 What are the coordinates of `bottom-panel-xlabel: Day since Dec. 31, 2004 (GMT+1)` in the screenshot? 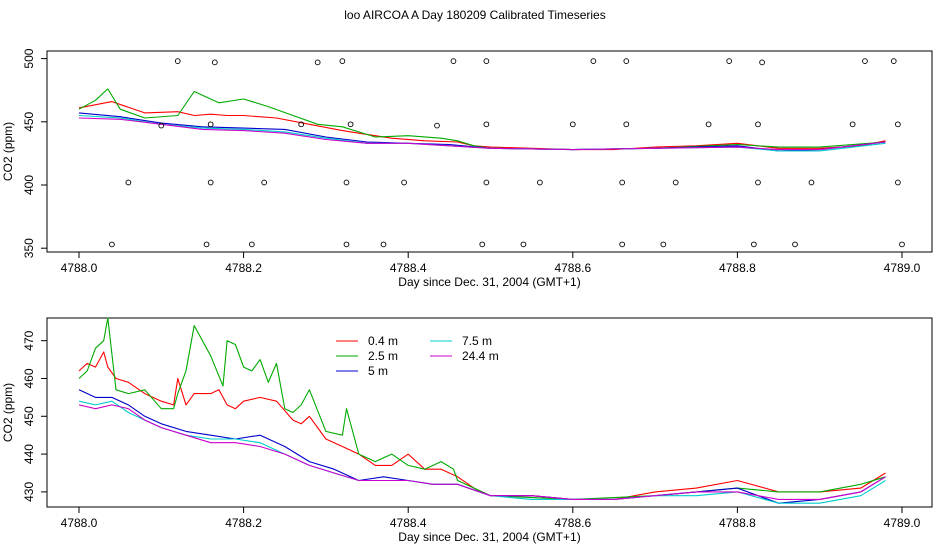 It's located at (489, 537).